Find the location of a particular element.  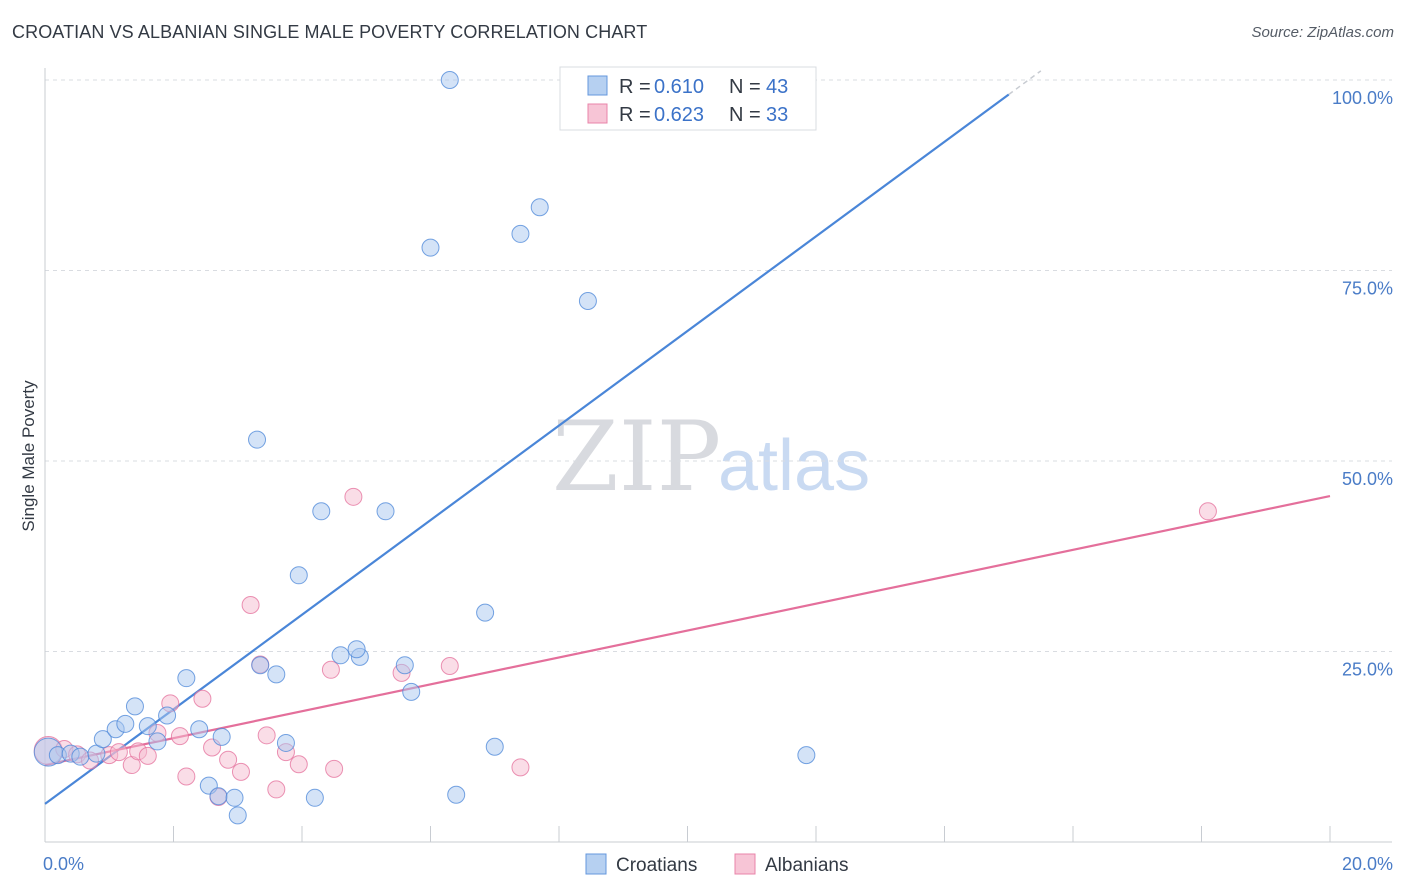

x-tick-labels: 0.0% 20.0% is located at coordinates (718, 864).